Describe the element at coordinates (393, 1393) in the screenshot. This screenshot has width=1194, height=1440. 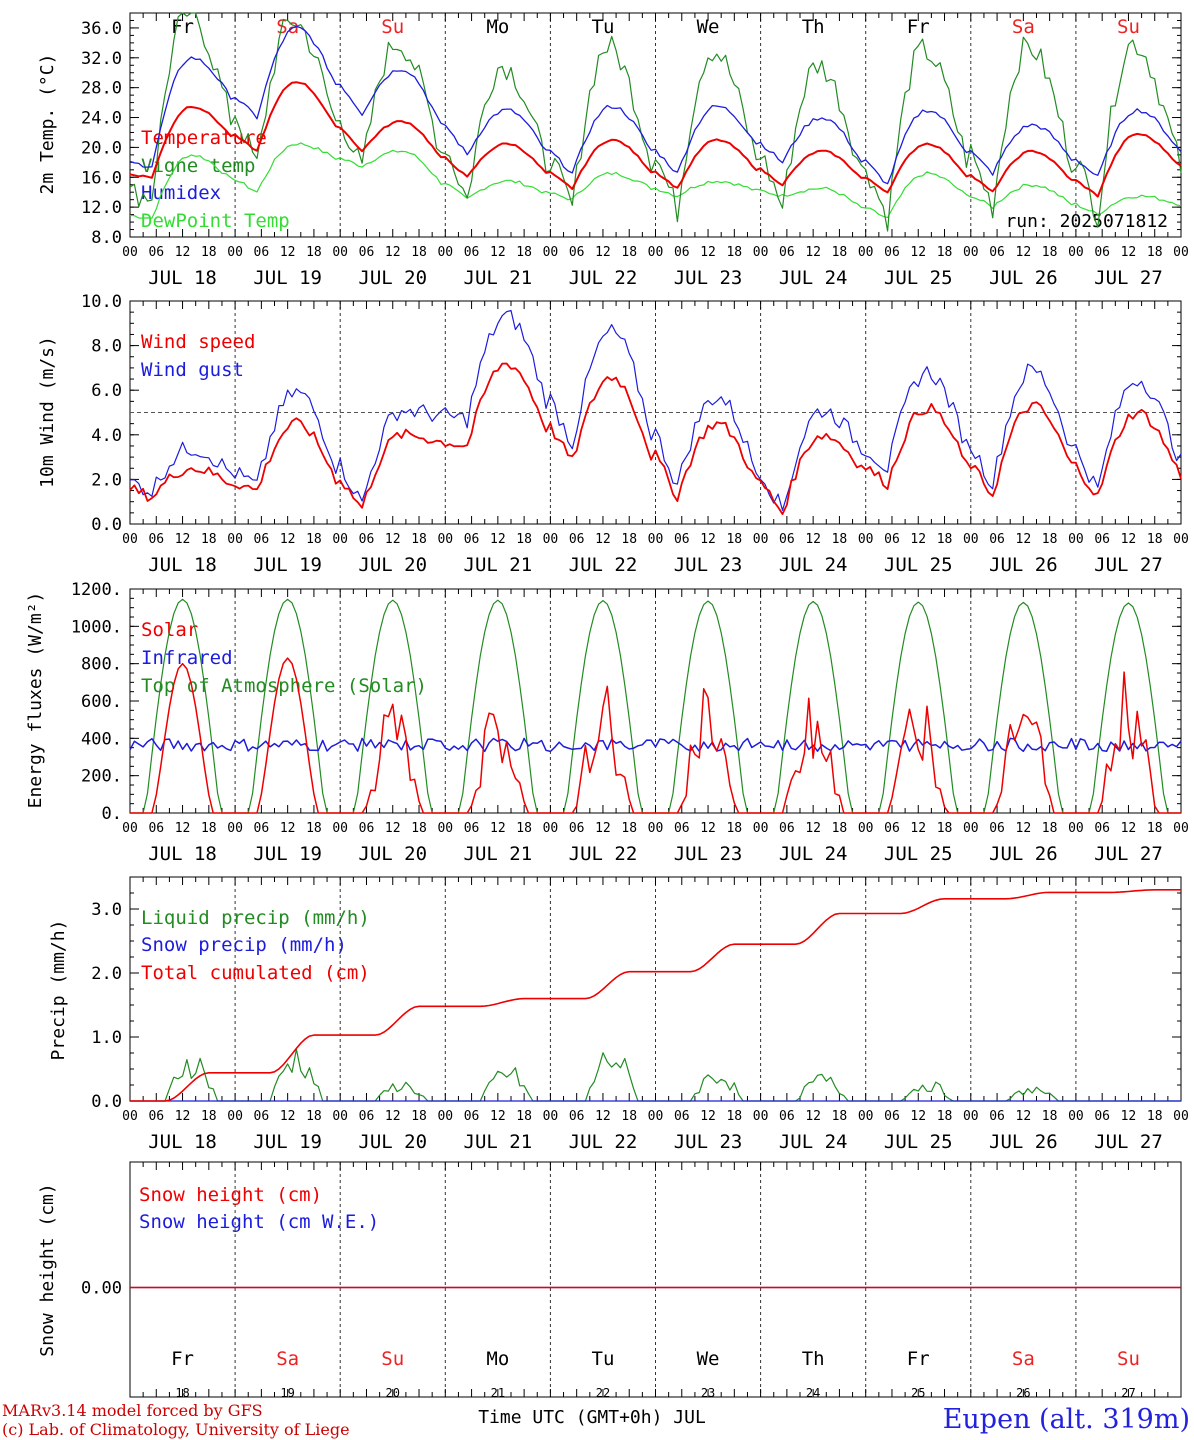
I see `bottom-day-number: 20` at that location.